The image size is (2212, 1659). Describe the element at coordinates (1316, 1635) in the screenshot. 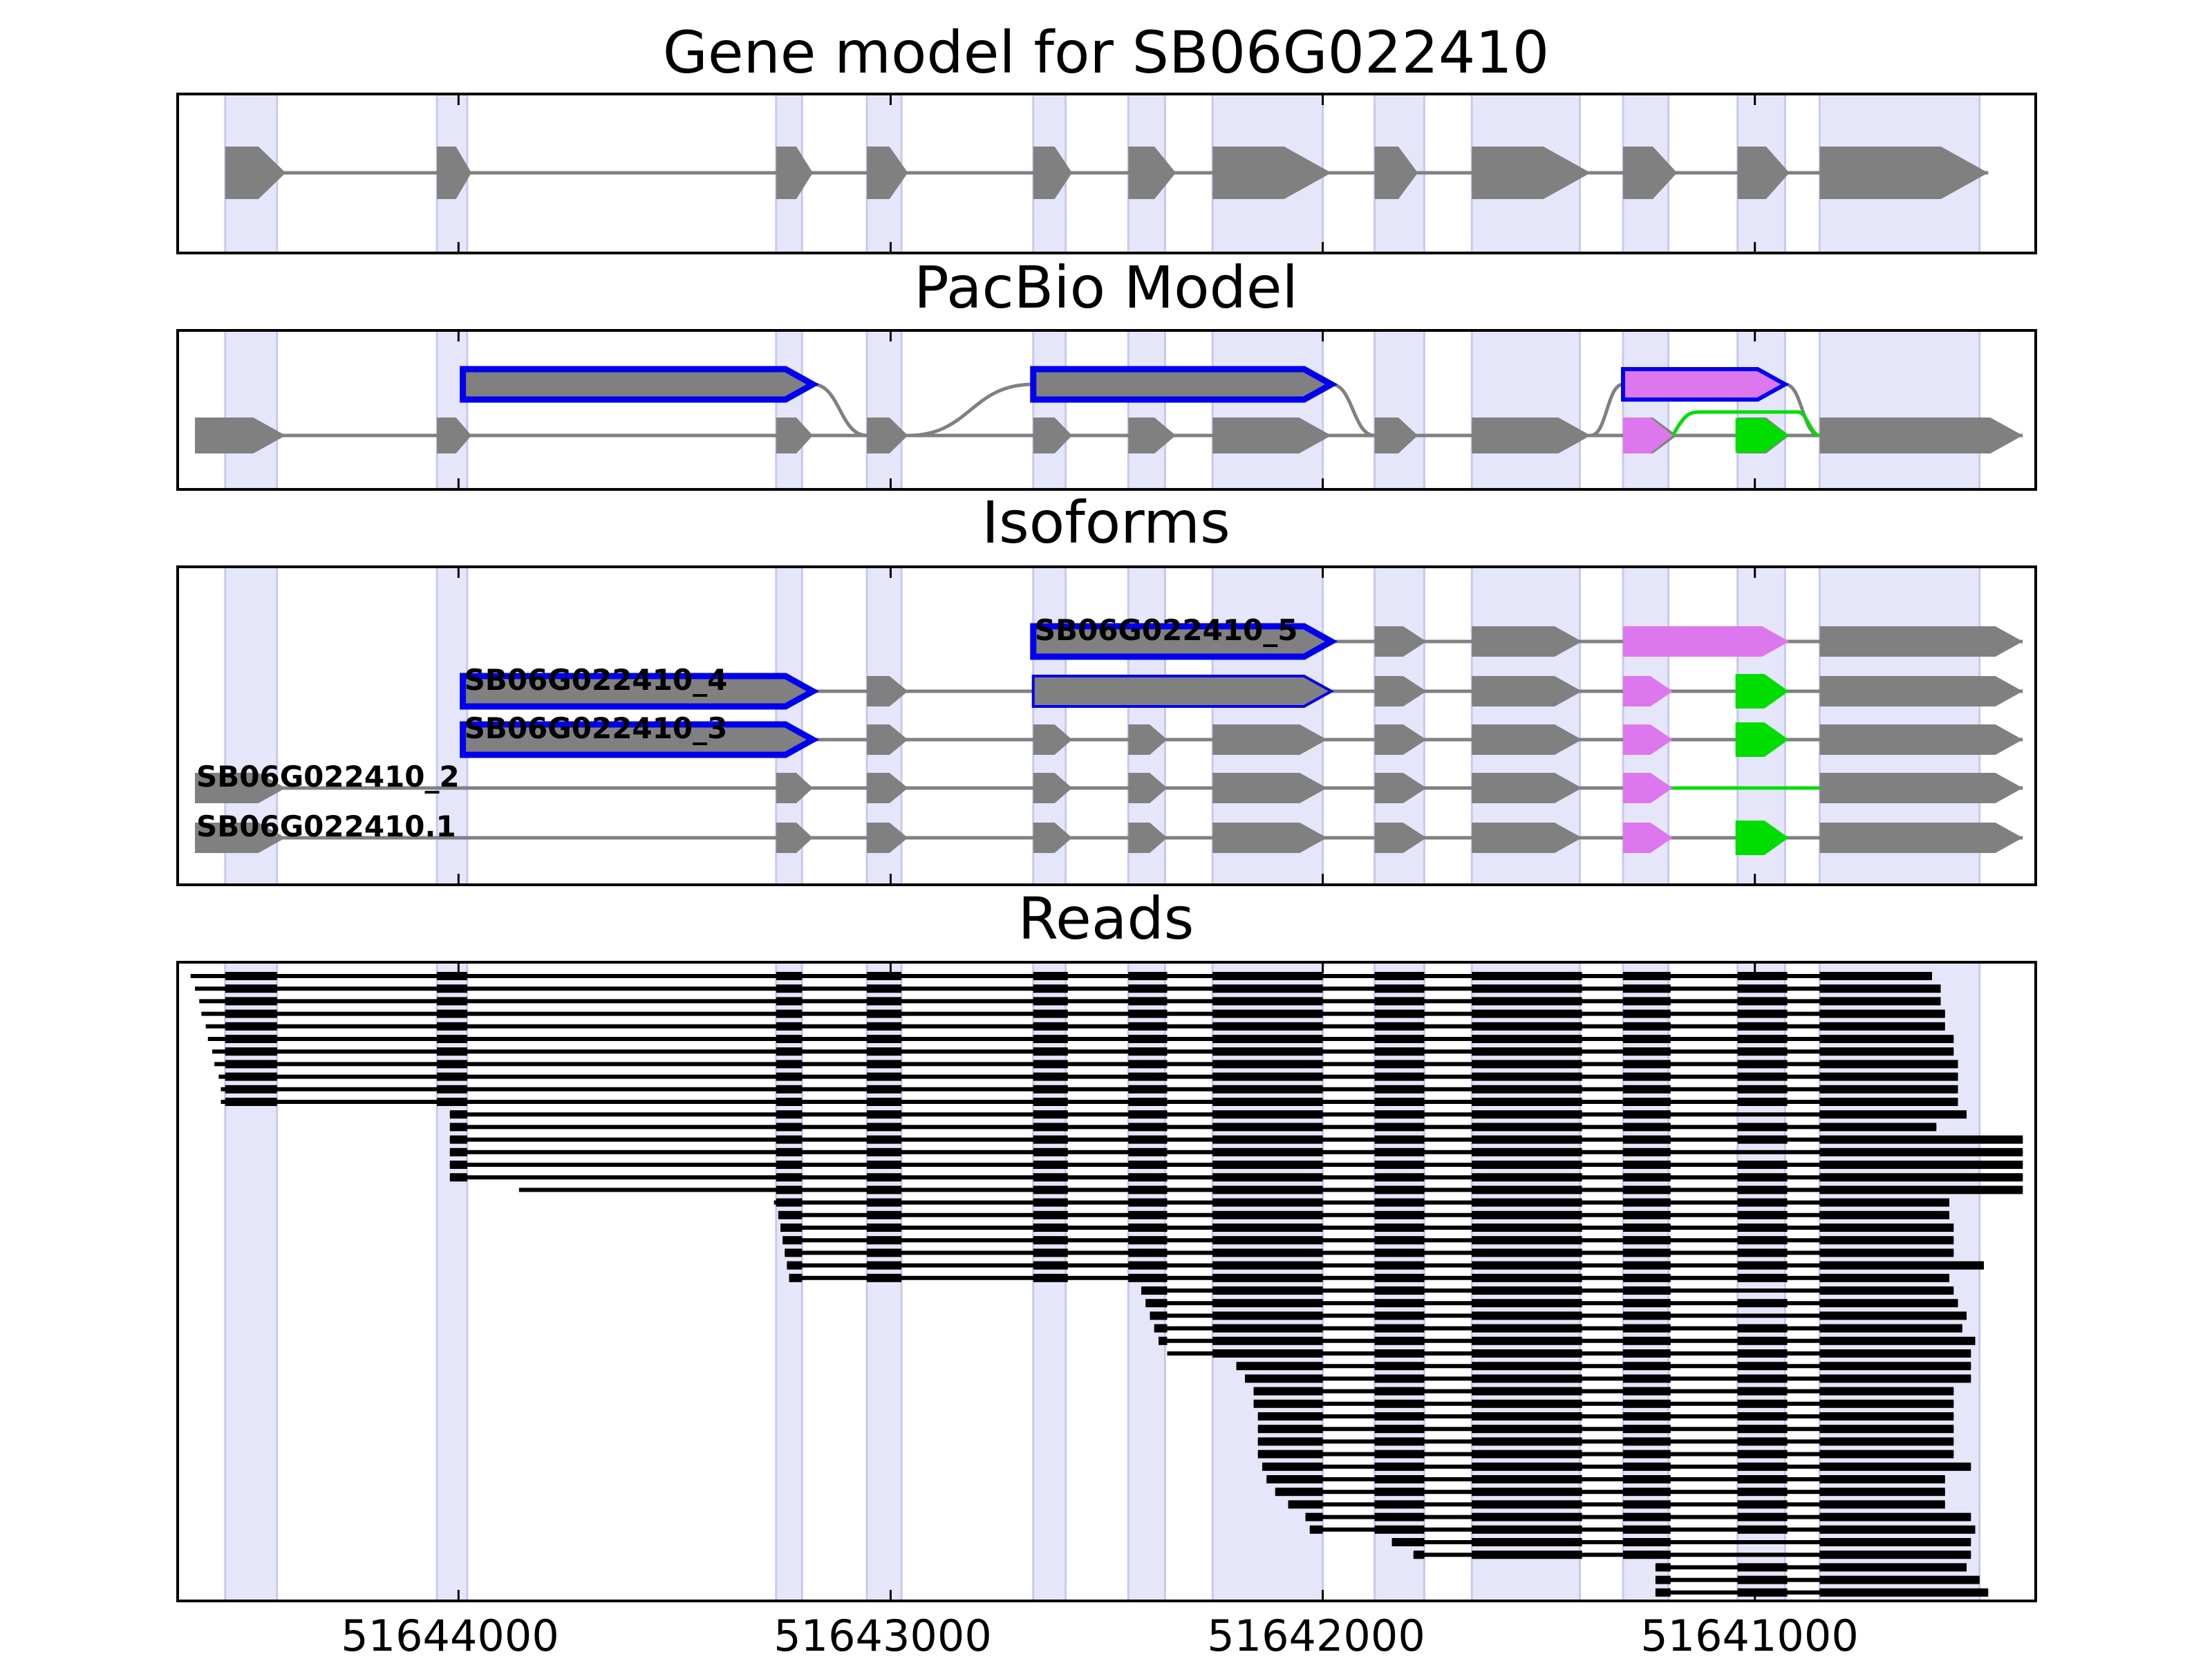

I see `x-tick-label: 51642000` at that location.